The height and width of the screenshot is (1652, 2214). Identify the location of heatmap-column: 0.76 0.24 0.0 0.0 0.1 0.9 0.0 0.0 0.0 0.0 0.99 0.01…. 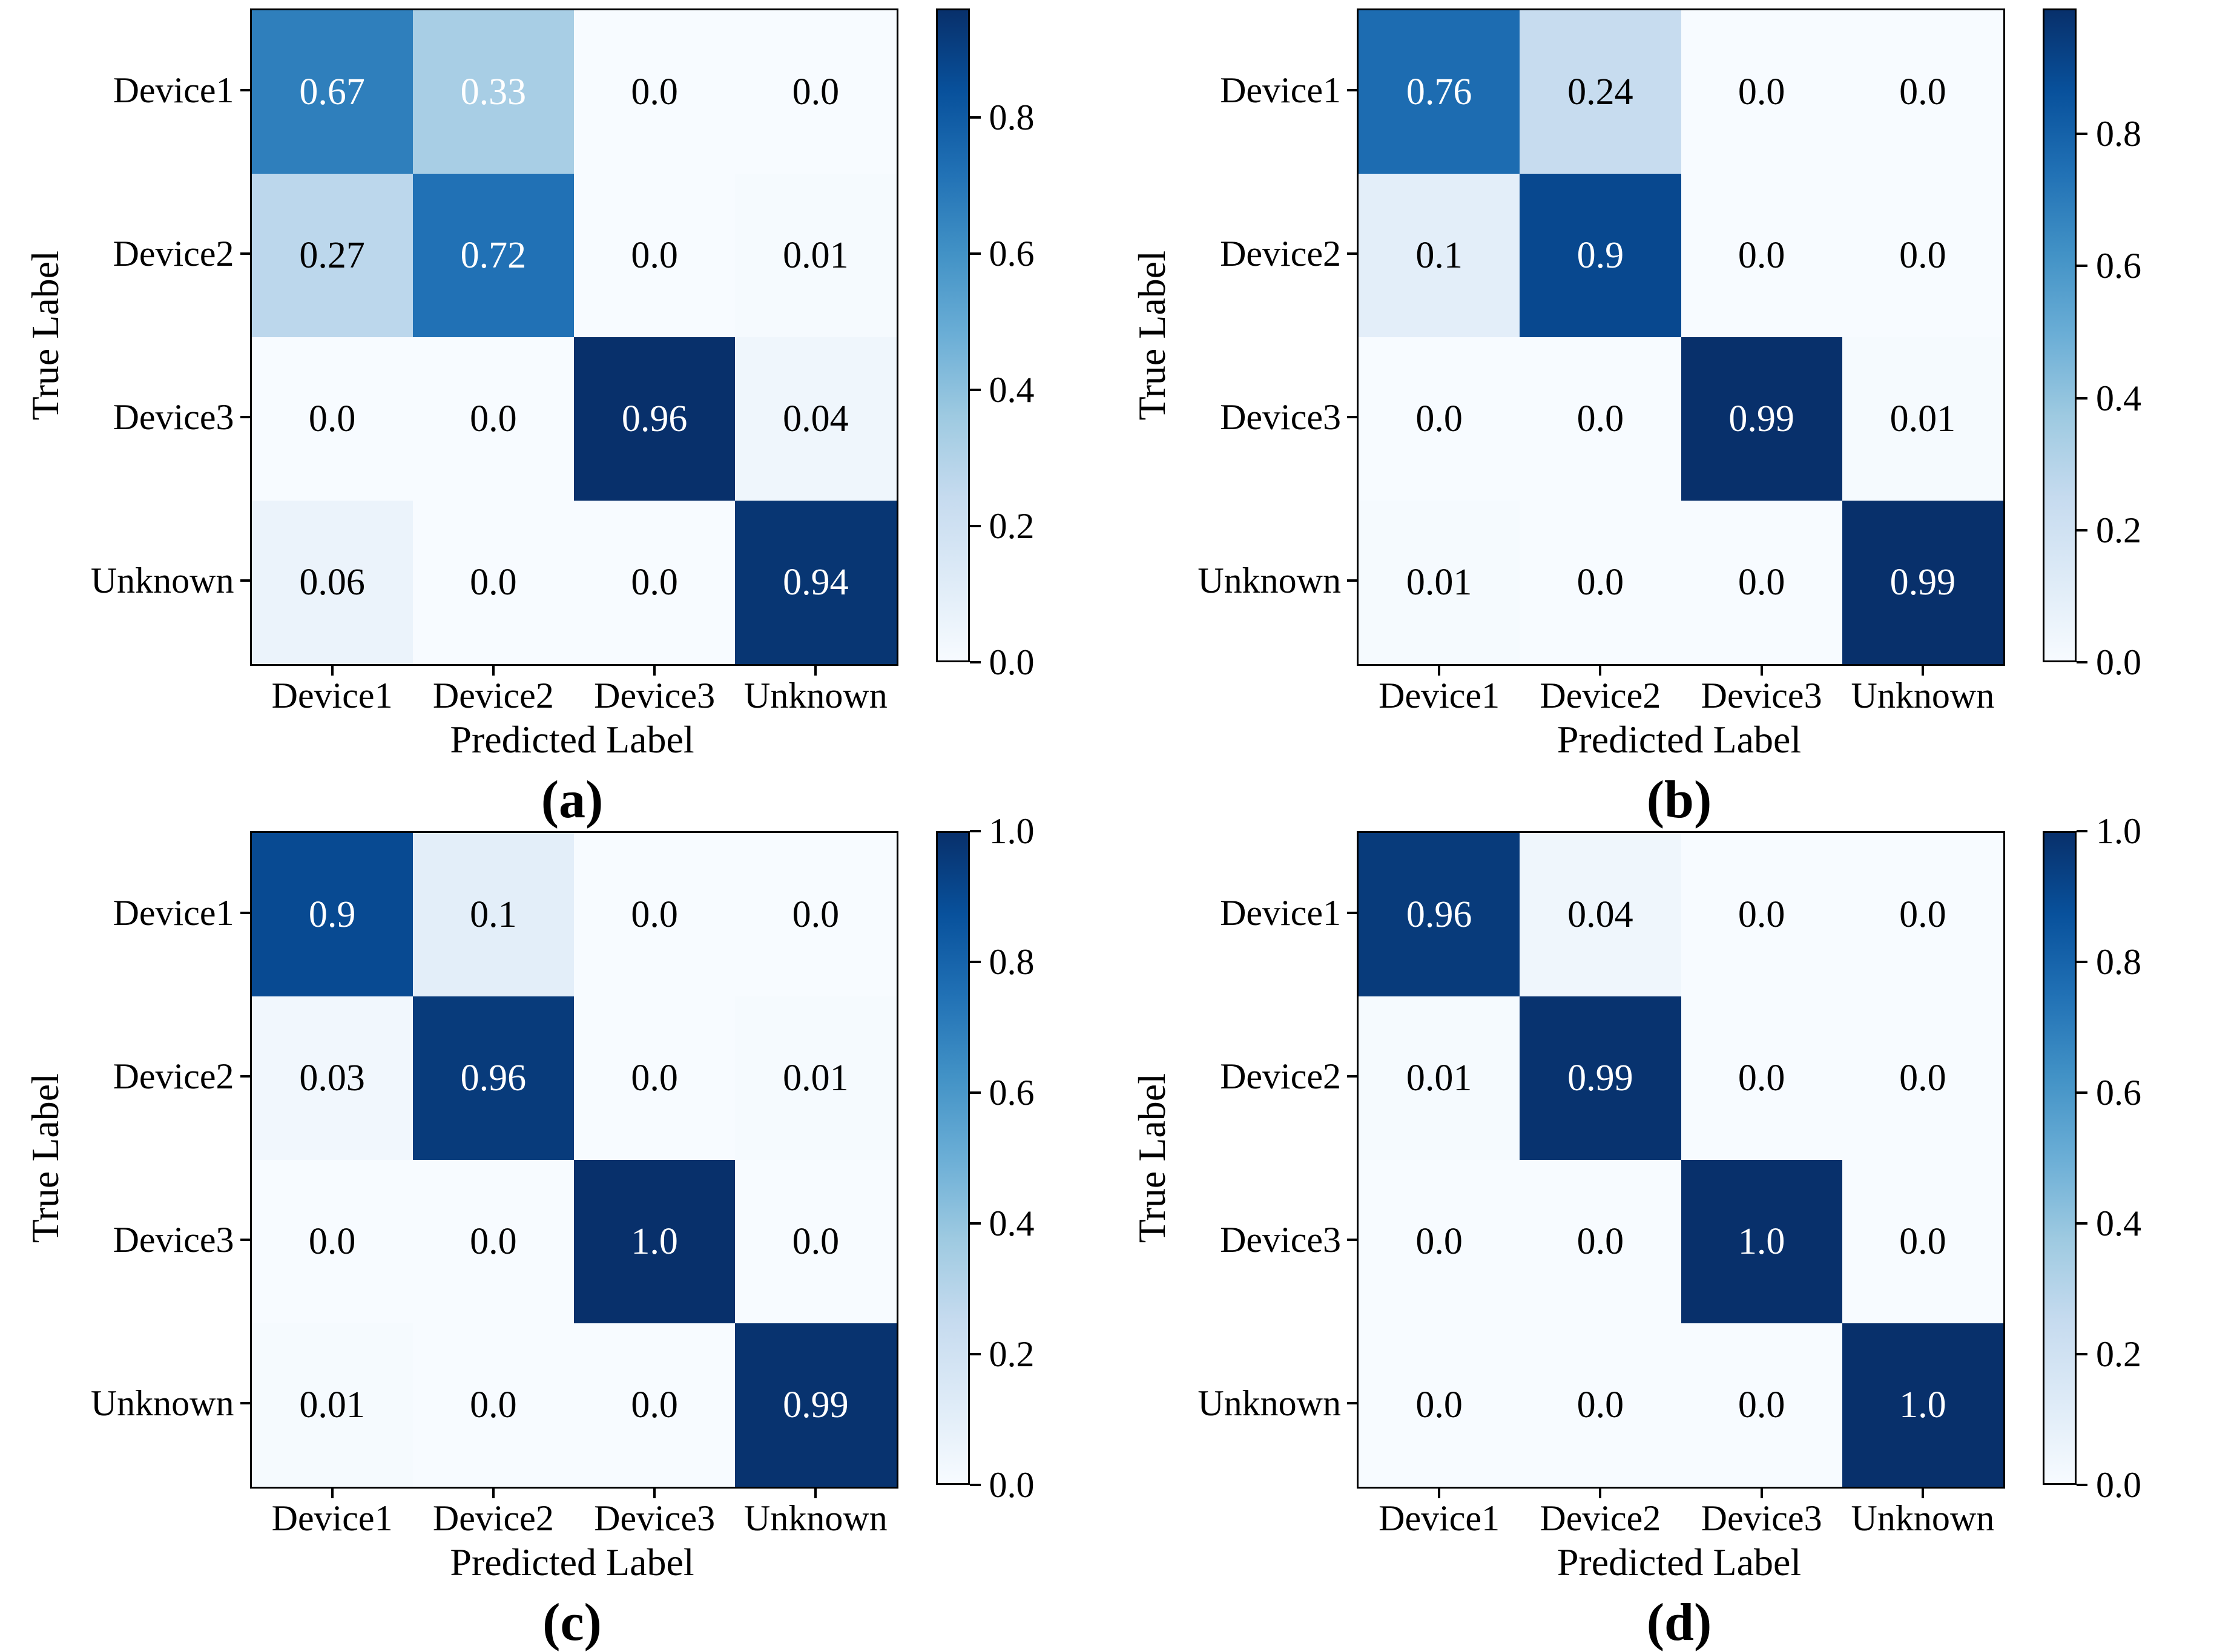
(1681, 418).